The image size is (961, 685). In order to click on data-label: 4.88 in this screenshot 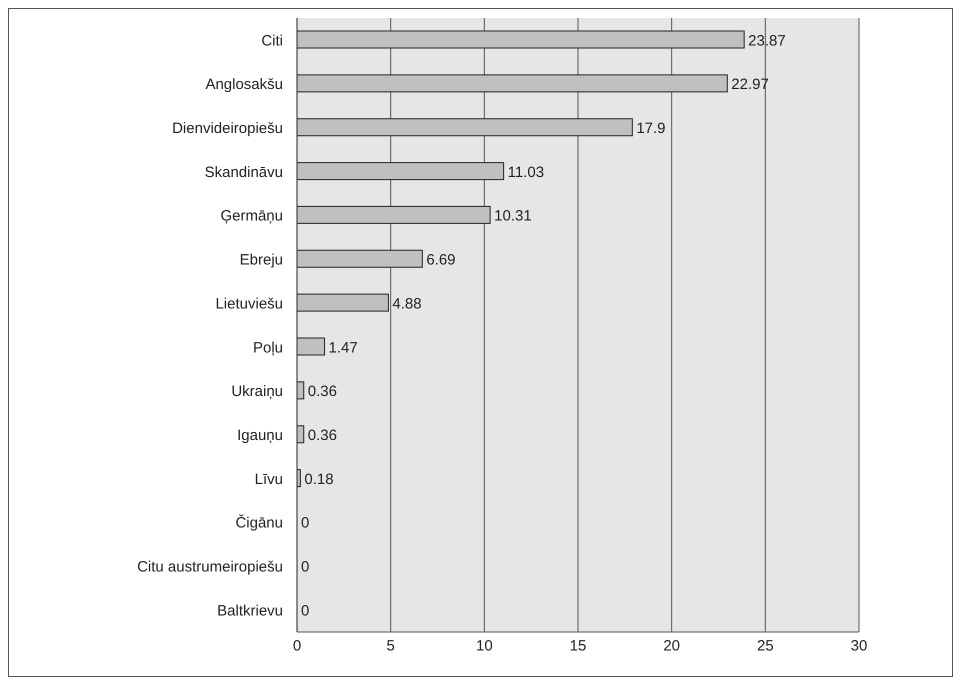, I will do `click(407, 303)`.